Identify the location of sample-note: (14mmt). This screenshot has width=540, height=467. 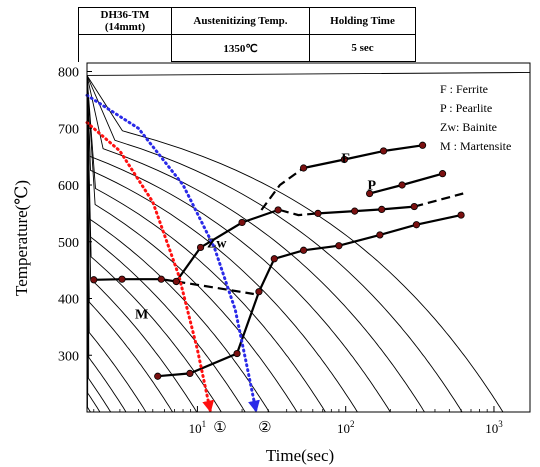
(125, 27).